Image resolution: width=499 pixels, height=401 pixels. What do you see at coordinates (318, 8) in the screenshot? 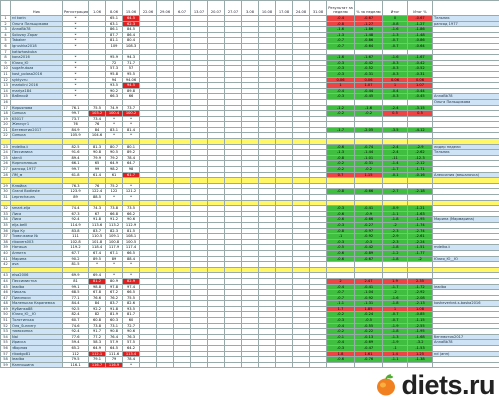
I see `header-date: 31.08` at bounding box center [318, 8].